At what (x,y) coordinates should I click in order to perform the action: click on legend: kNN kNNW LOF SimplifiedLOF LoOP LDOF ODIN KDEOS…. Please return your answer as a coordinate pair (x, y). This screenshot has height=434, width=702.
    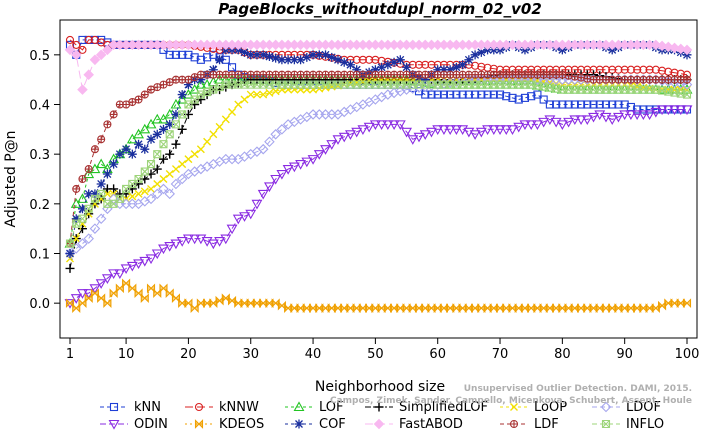
    Looking at the image, I should click on (382, 416).